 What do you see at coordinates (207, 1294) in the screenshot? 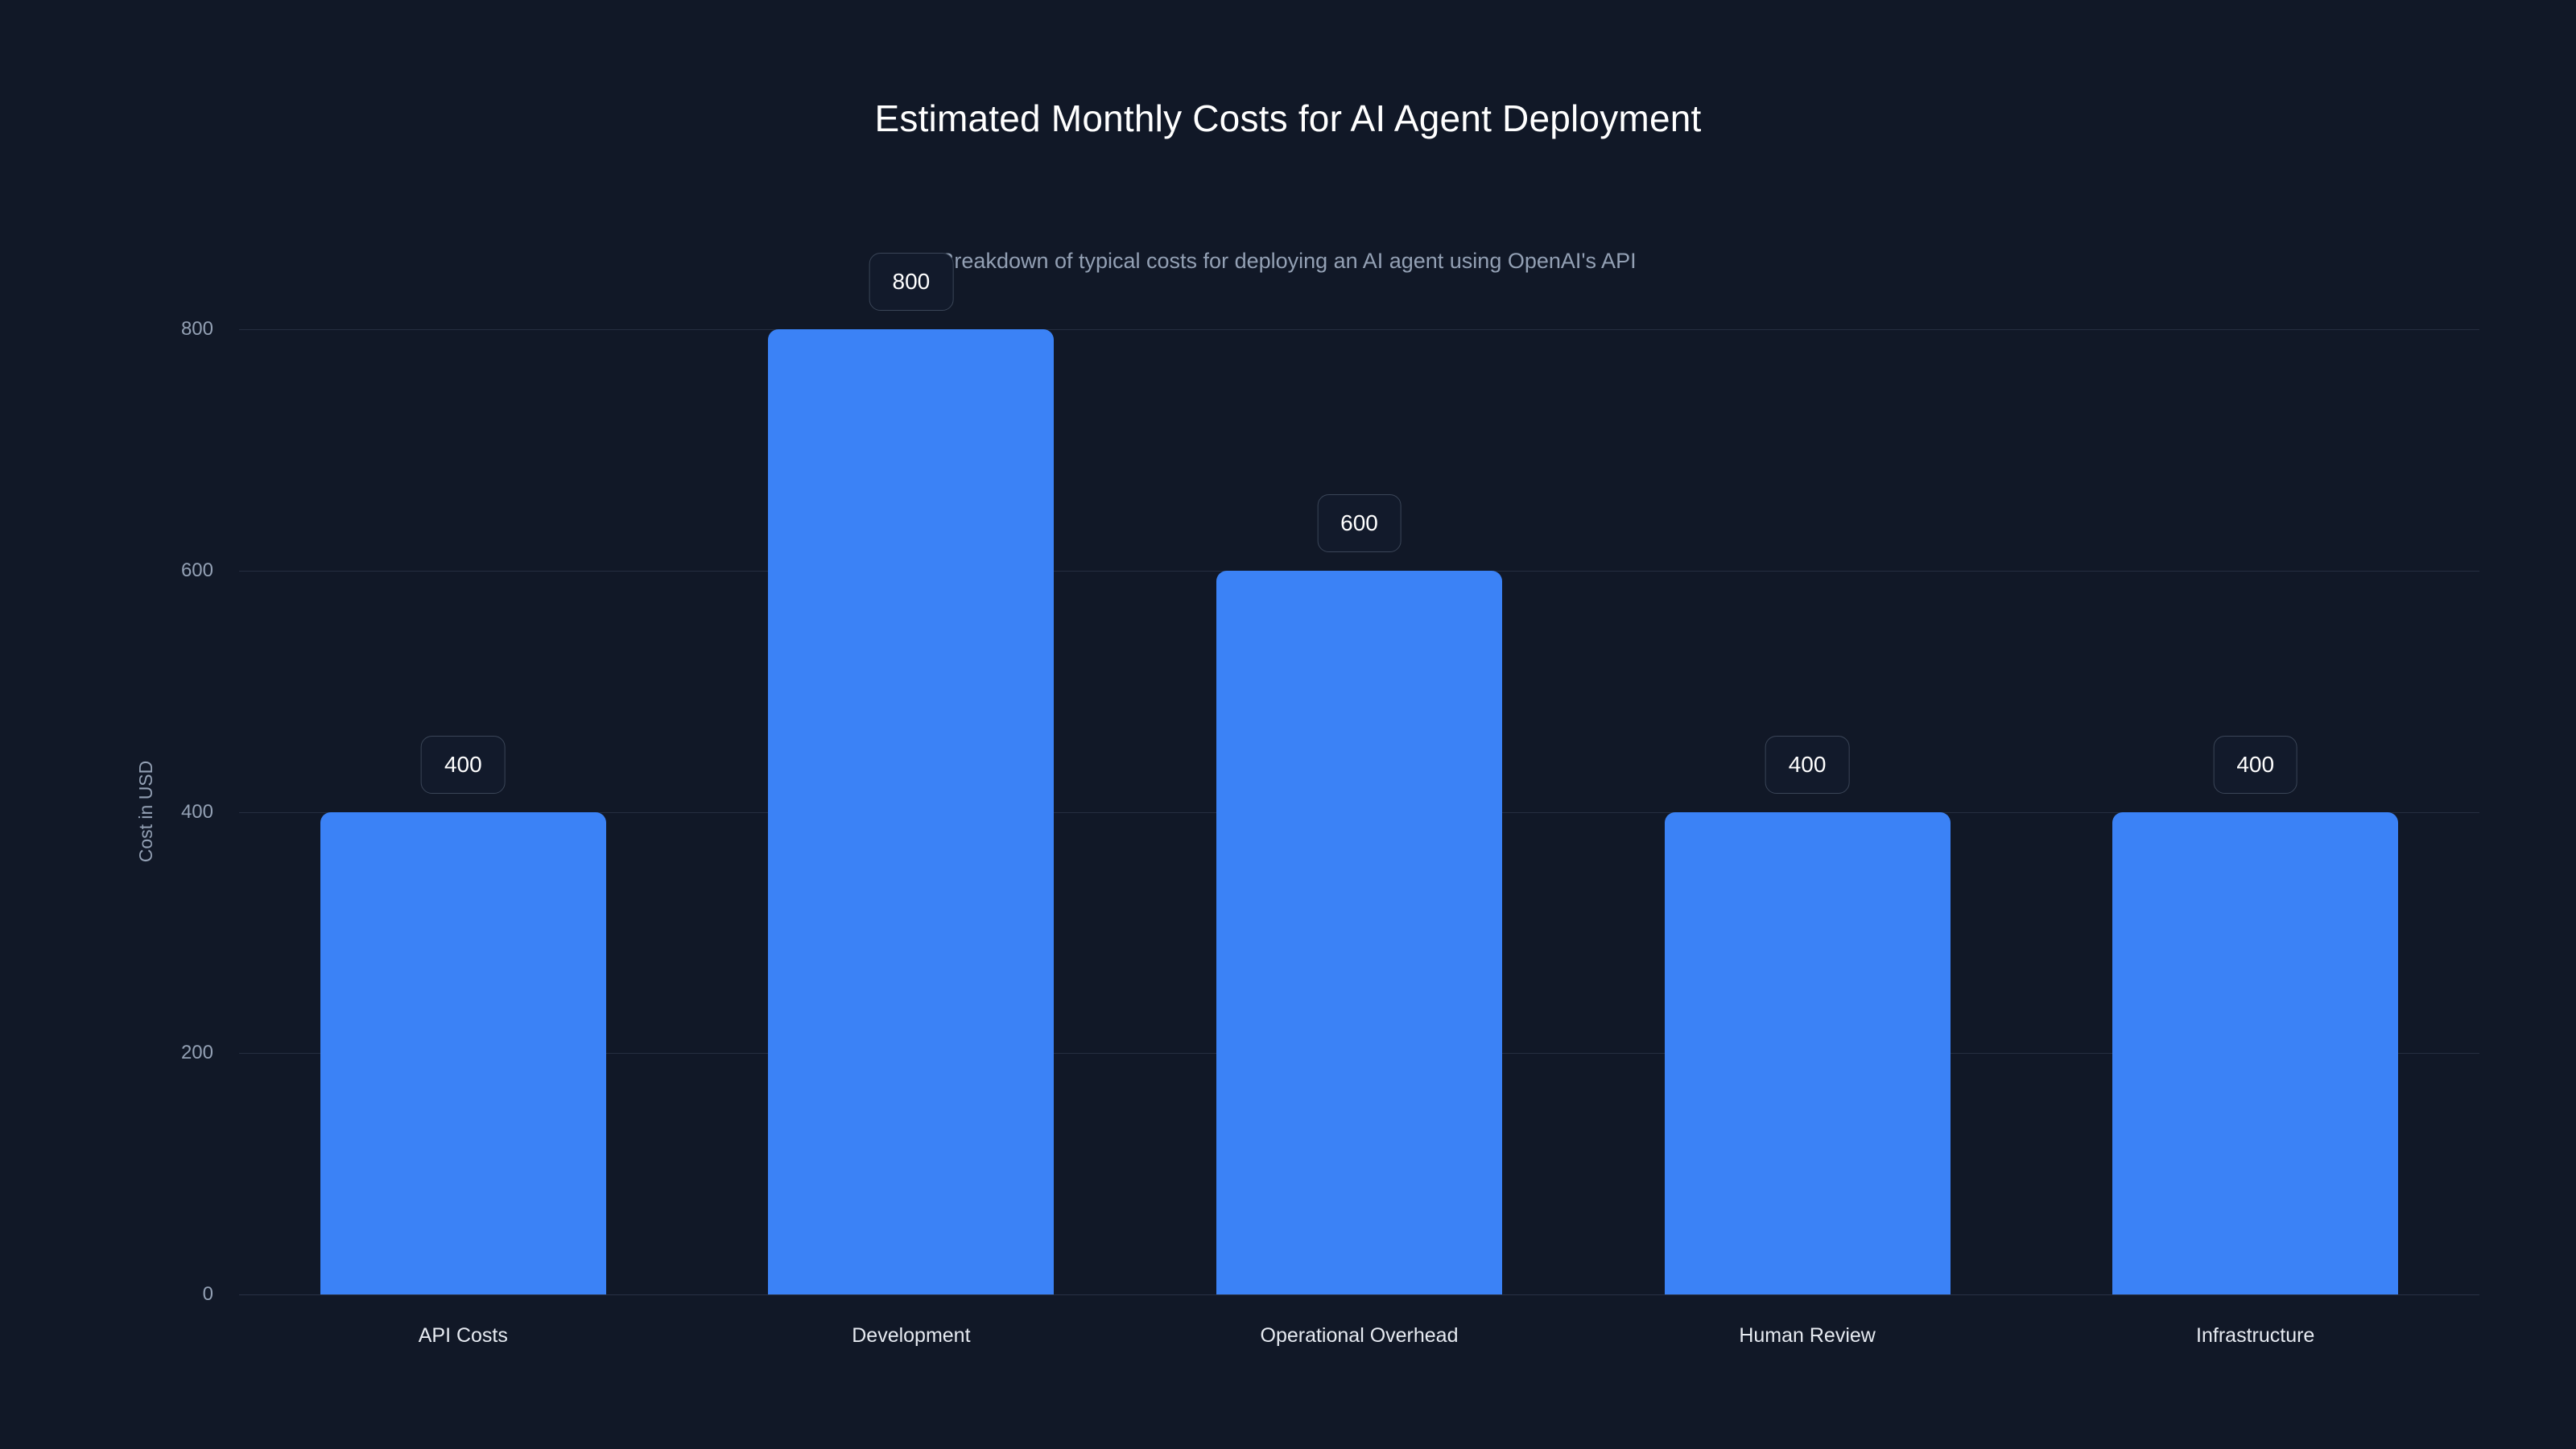
I see `y-axis-tick-label: 0` at bounding box center [207, 1294].